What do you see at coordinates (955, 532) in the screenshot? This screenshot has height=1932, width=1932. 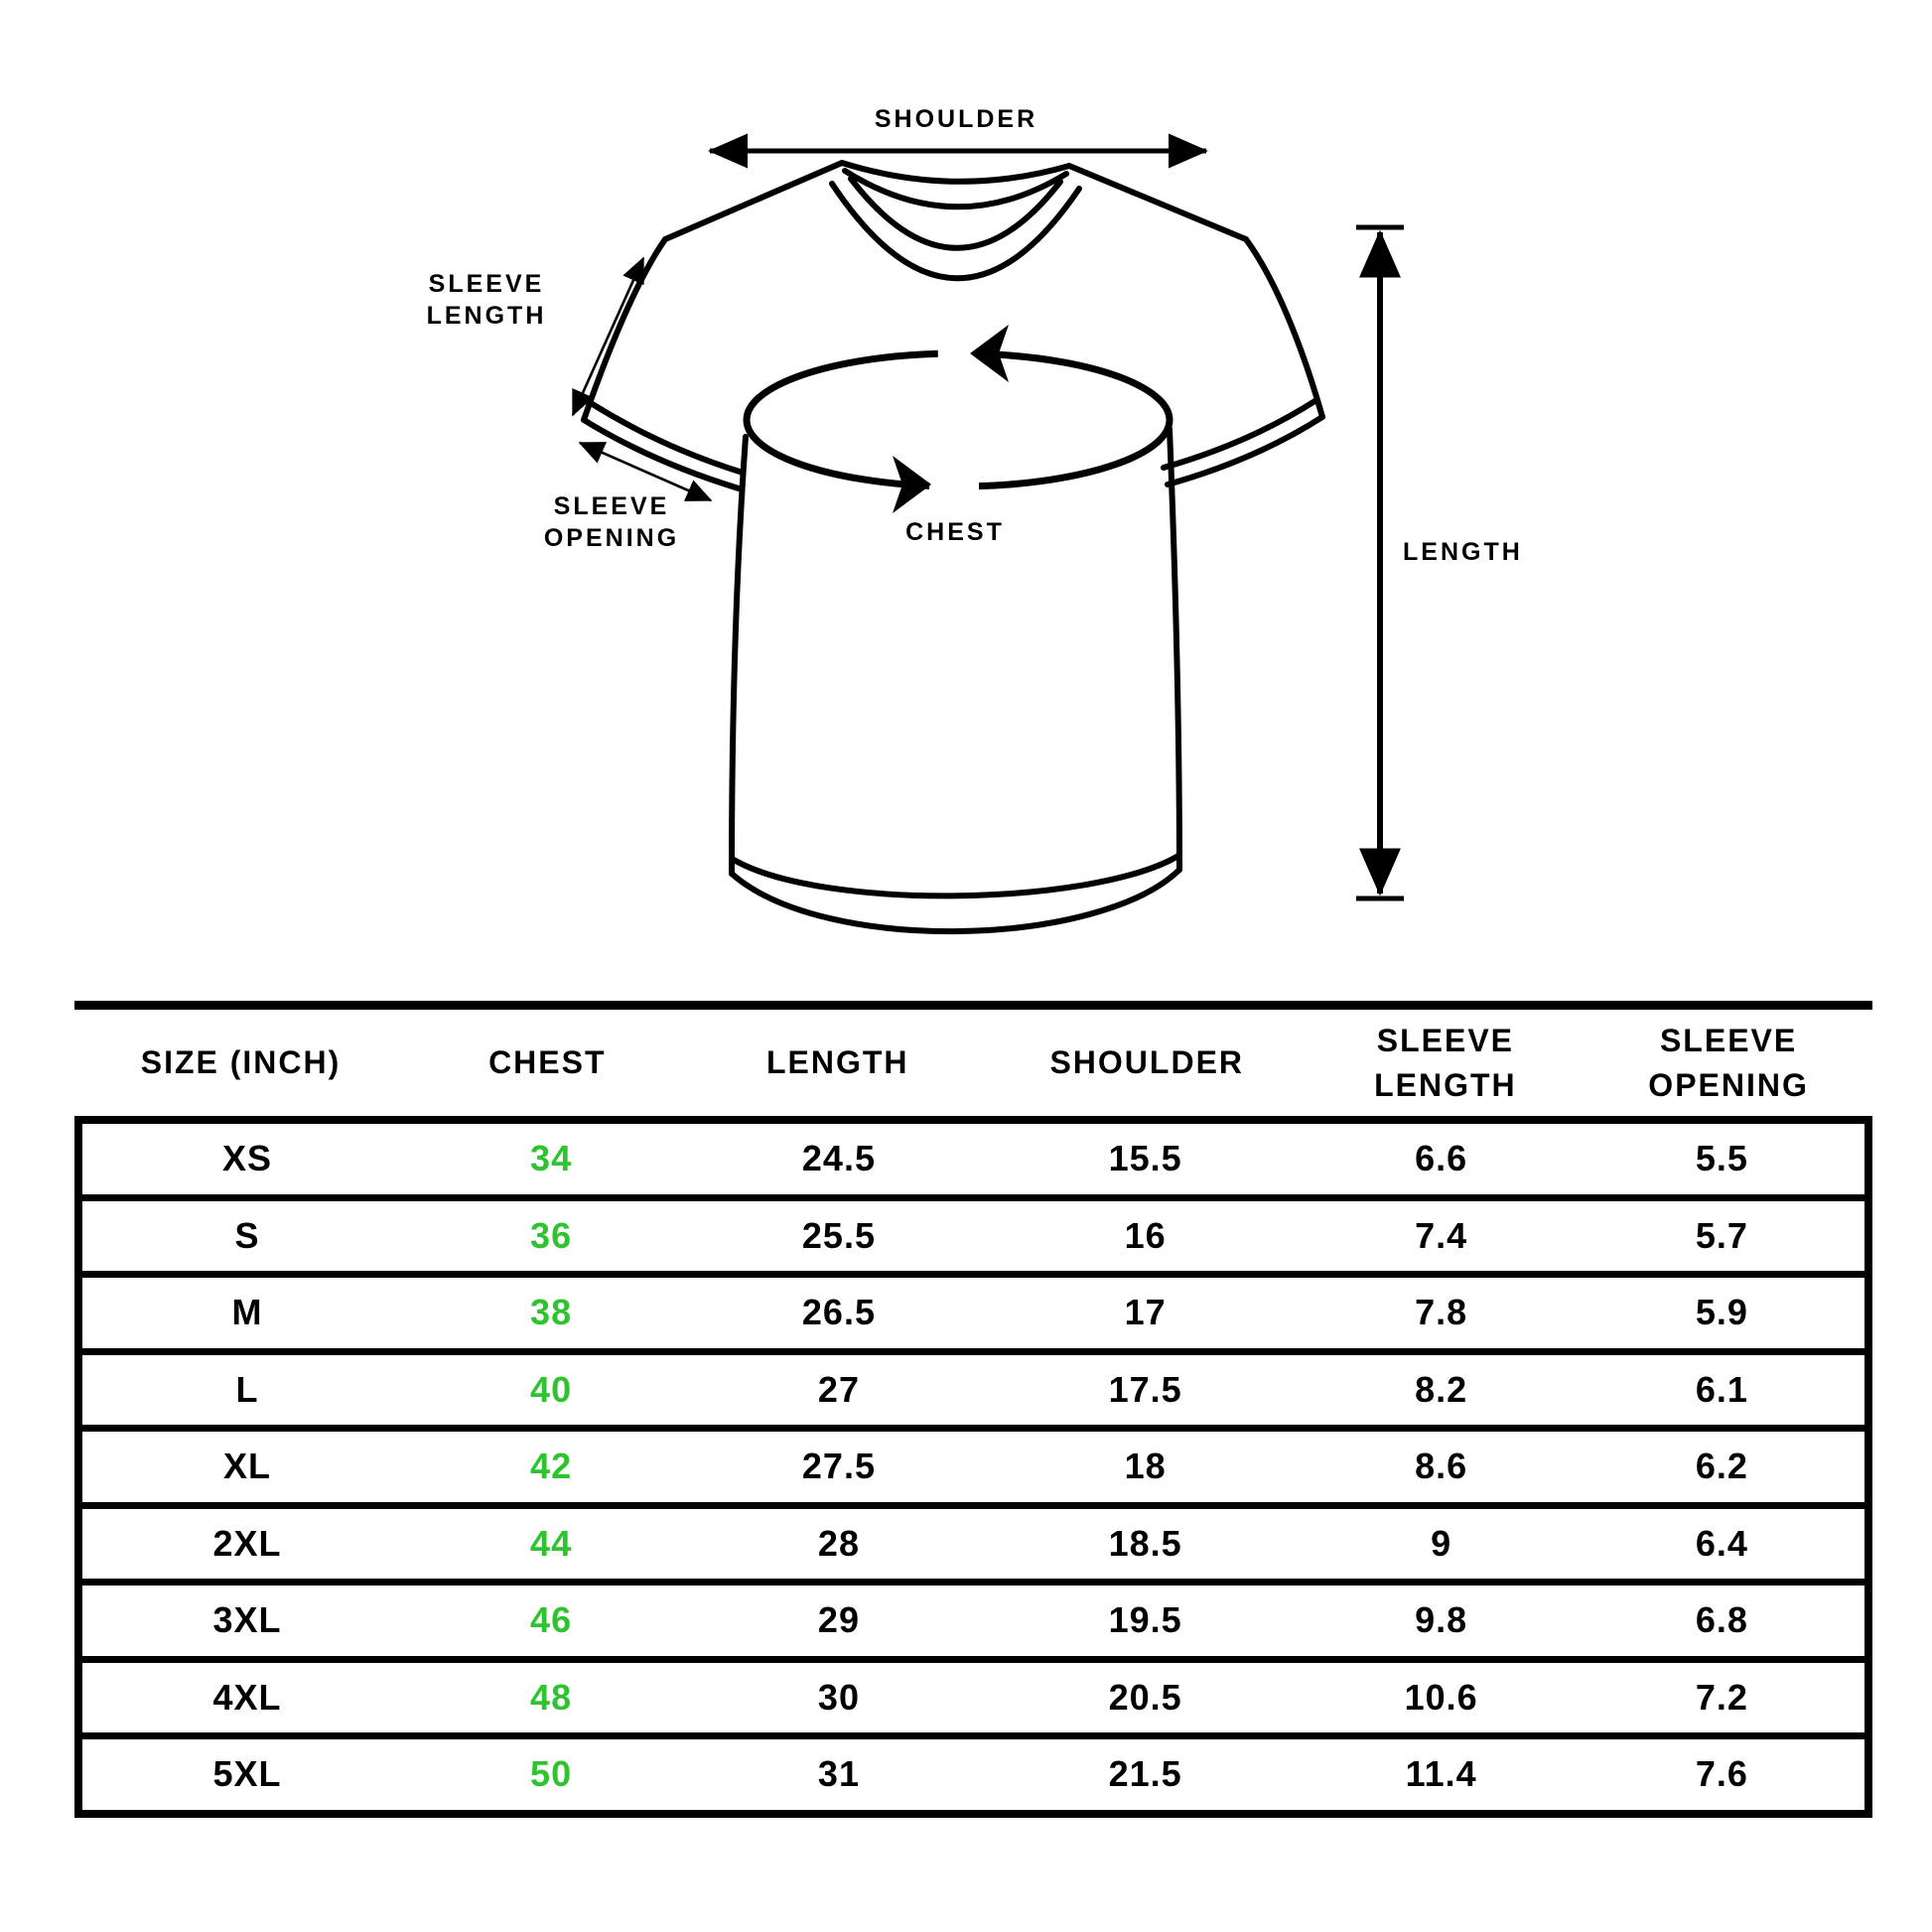 I see `chest-label: CHEST` at bounding box center [955, 532].